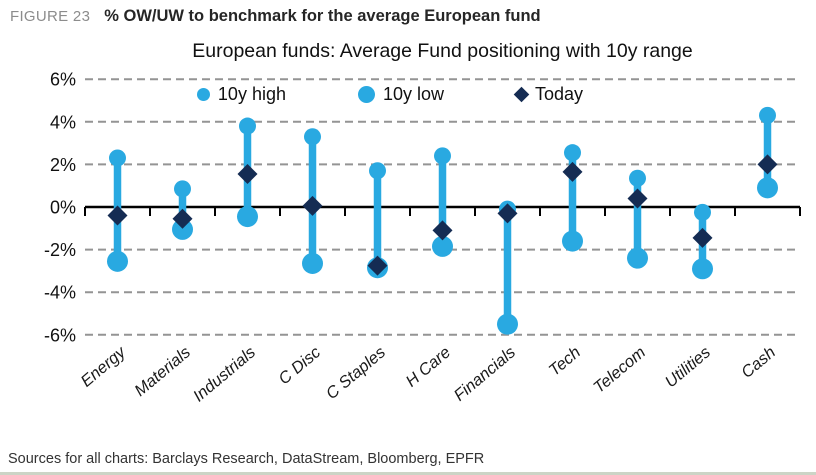 Image resolution: width=816 pixels, height=475 pixels. What do you see at coordinates (408, 473) in the screenshot?
I see `bottom-divider` at bounding box center [408, 473].